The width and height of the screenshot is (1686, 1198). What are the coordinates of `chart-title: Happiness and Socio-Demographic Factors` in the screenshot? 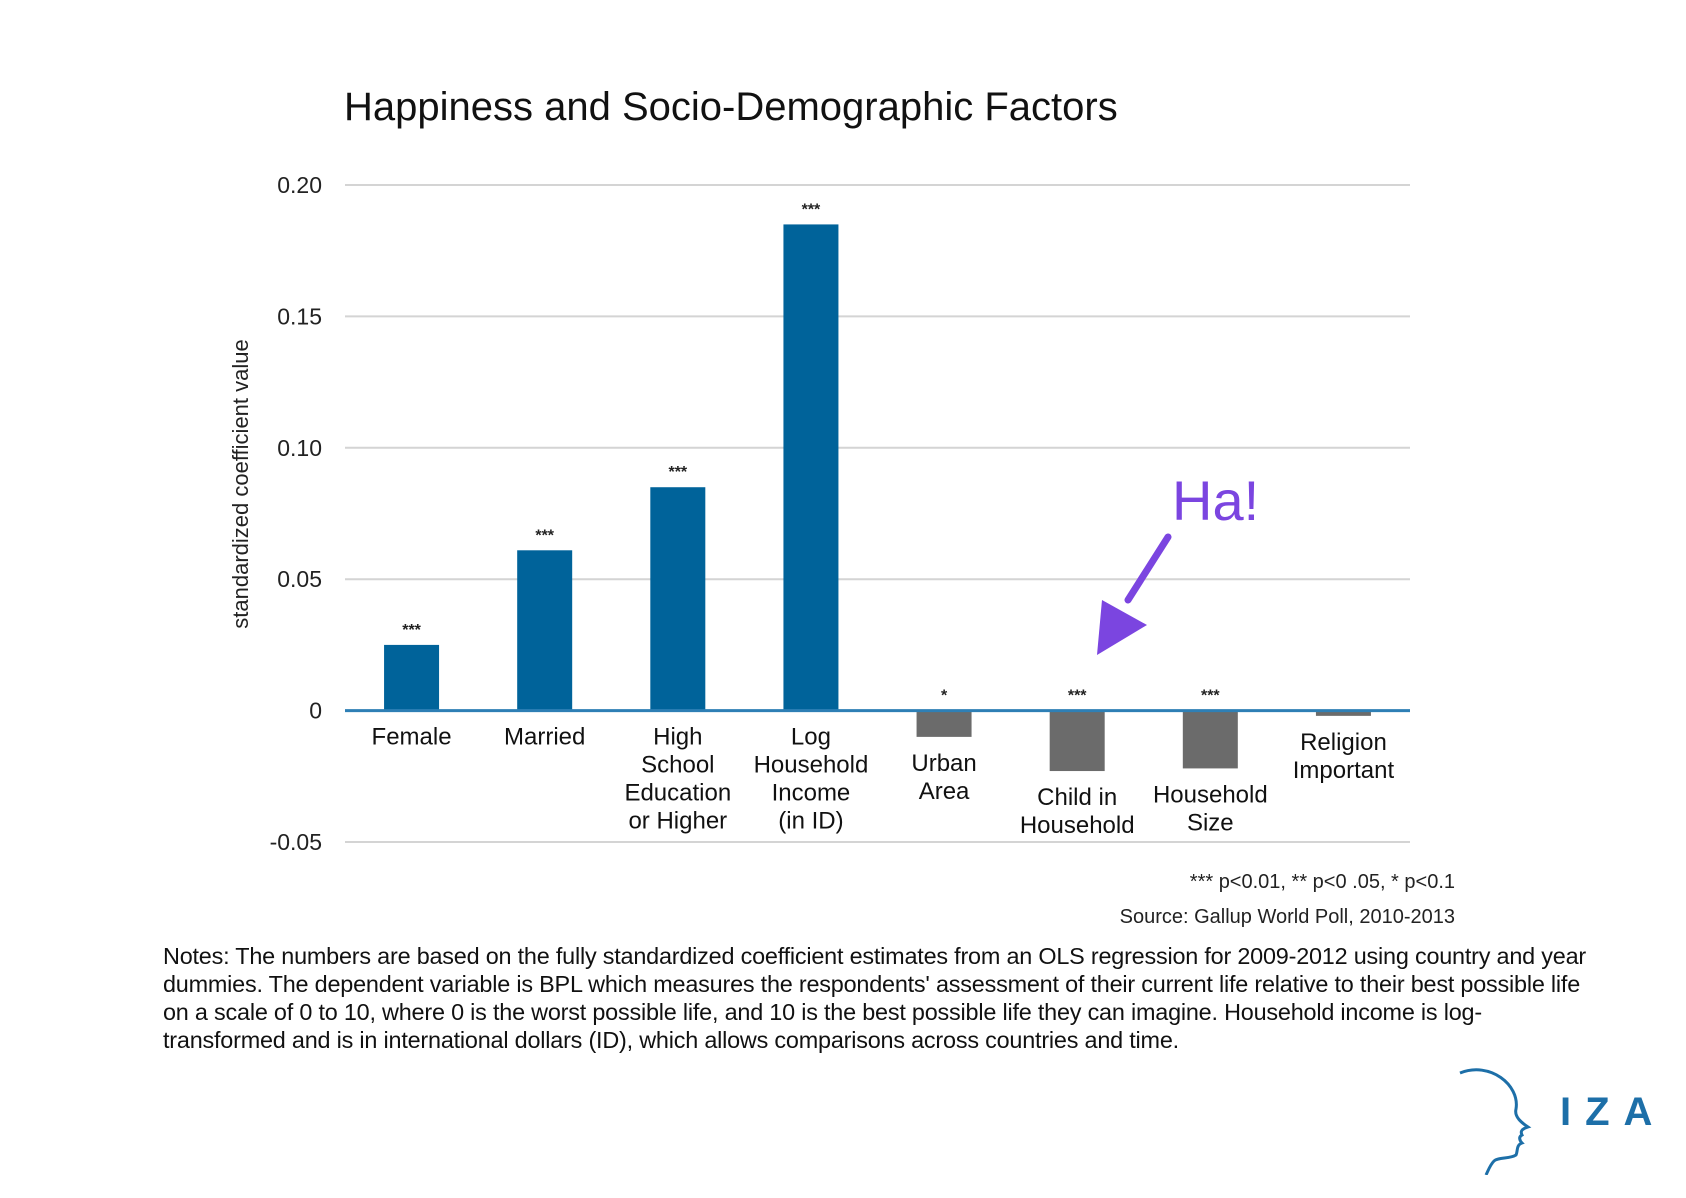 It's located at (731, 107).